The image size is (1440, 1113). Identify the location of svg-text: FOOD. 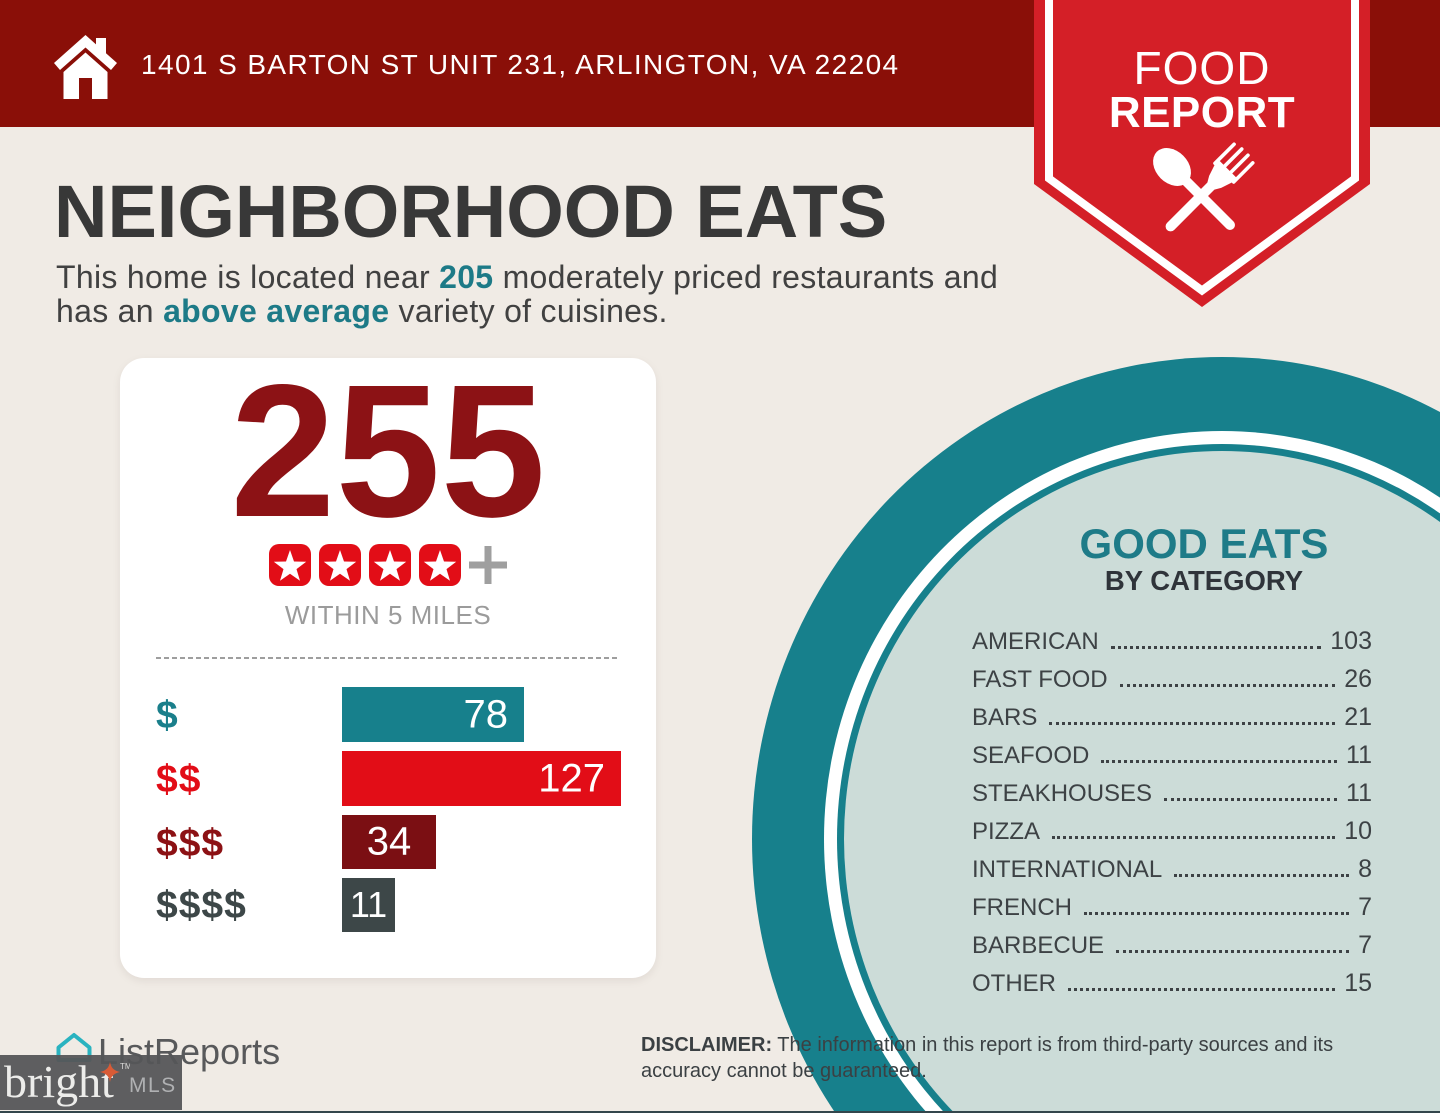
(1202, 68).